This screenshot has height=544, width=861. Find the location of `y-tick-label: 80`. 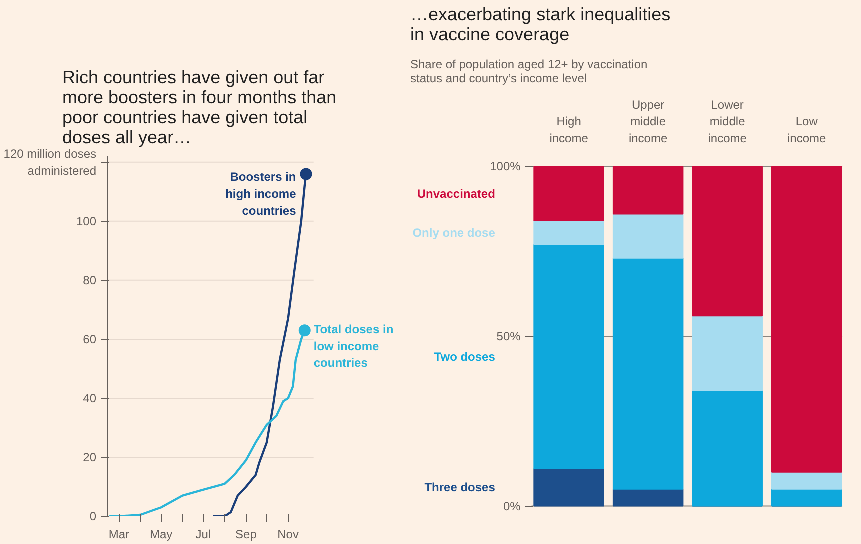

y-tick-label: 80 is located at coordinates (90, 280).